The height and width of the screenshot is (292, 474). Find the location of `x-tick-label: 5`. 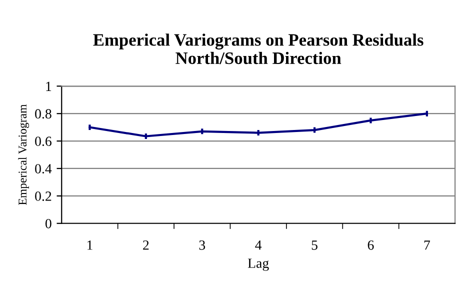

x-tick-label: 5 is located at coordinates (315, 245).